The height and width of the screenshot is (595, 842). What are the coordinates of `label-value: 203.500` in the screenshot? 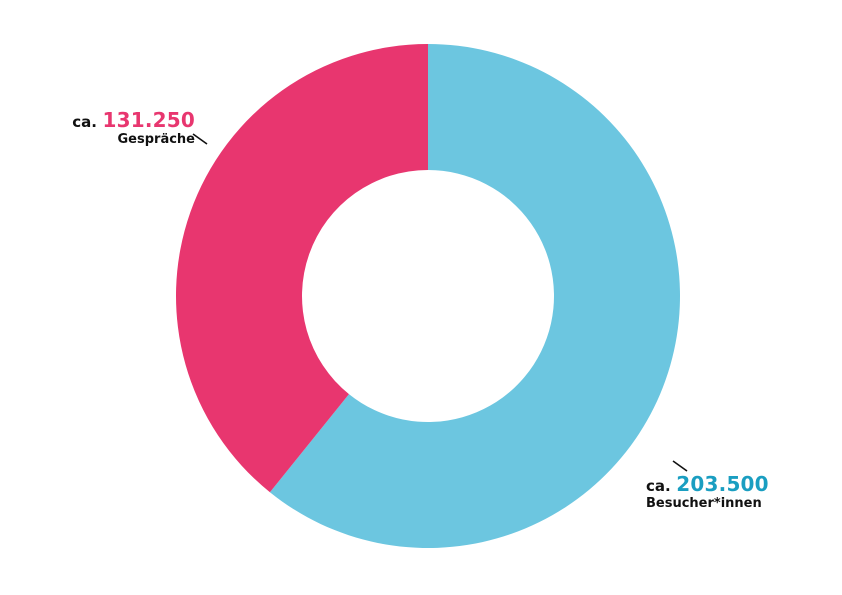 It's located at (722, 484).